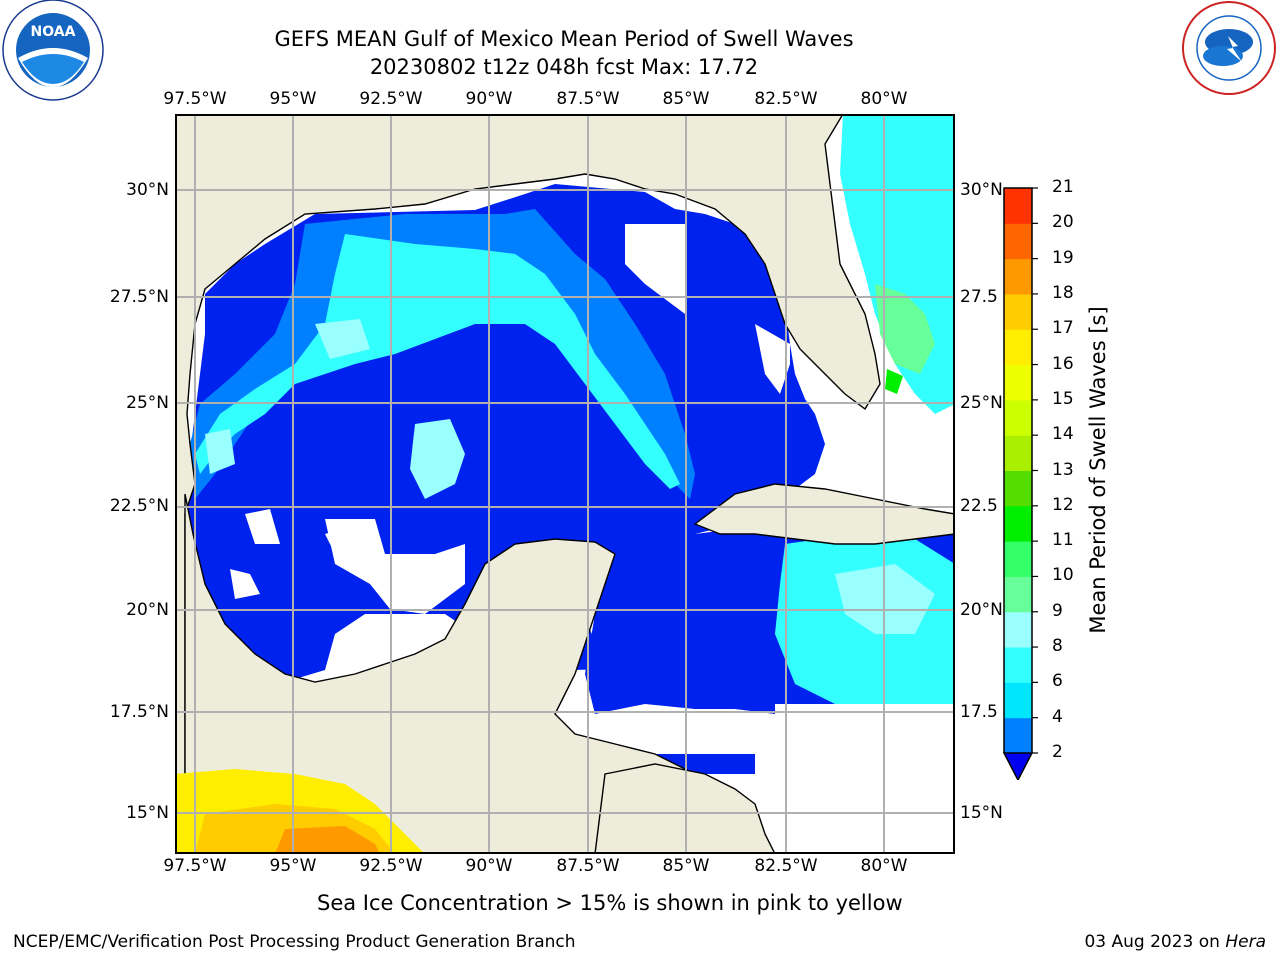 The height and width of the screenshot is (960, 1280). Describe the element at coordinates (139, 297) in the screenshot. I see `lat-label: 27.5°N` at that location.